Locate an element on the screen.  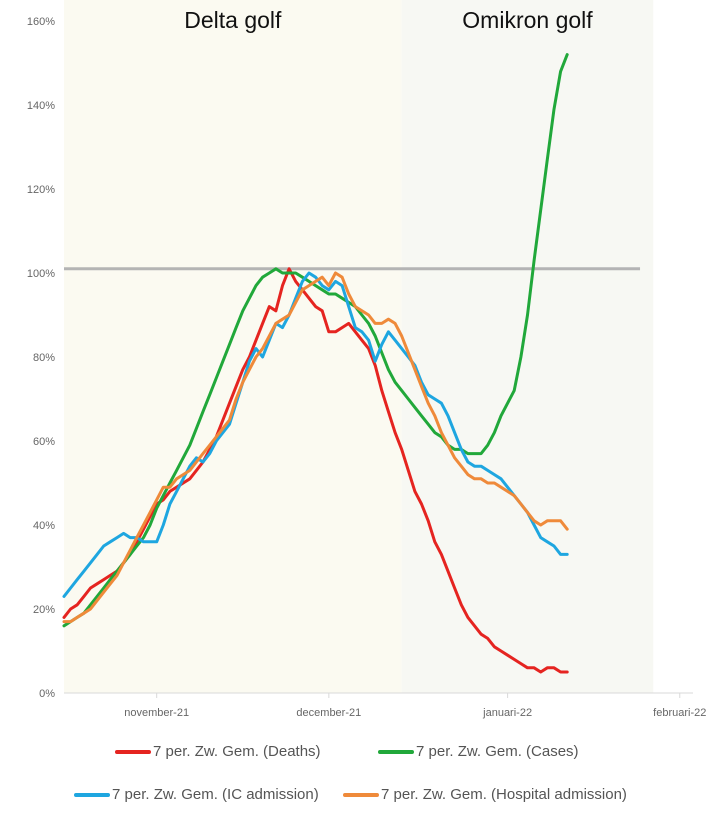
legend-swatch-cases is located at coordinates (396, 751).